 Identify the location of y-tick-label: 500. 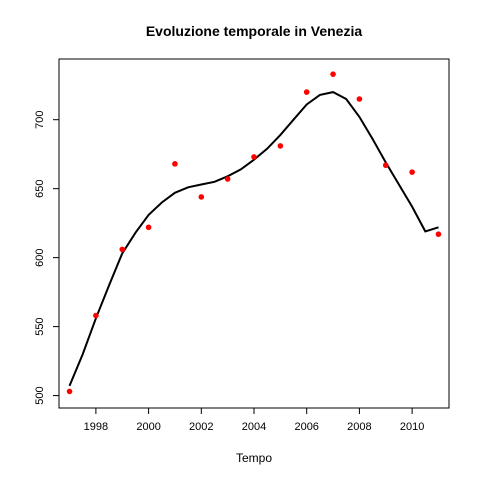
(40, 395).